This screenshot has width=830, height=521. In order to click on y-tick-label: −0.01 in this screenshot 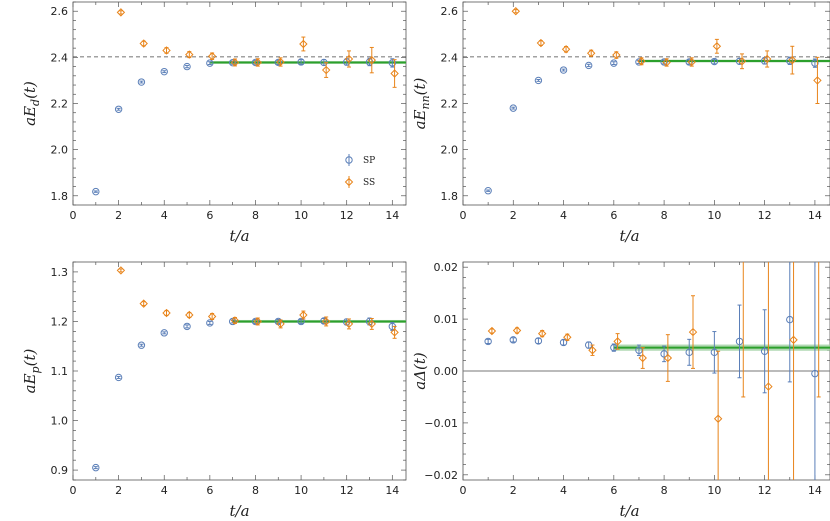, I will do `click(441, 423)`.